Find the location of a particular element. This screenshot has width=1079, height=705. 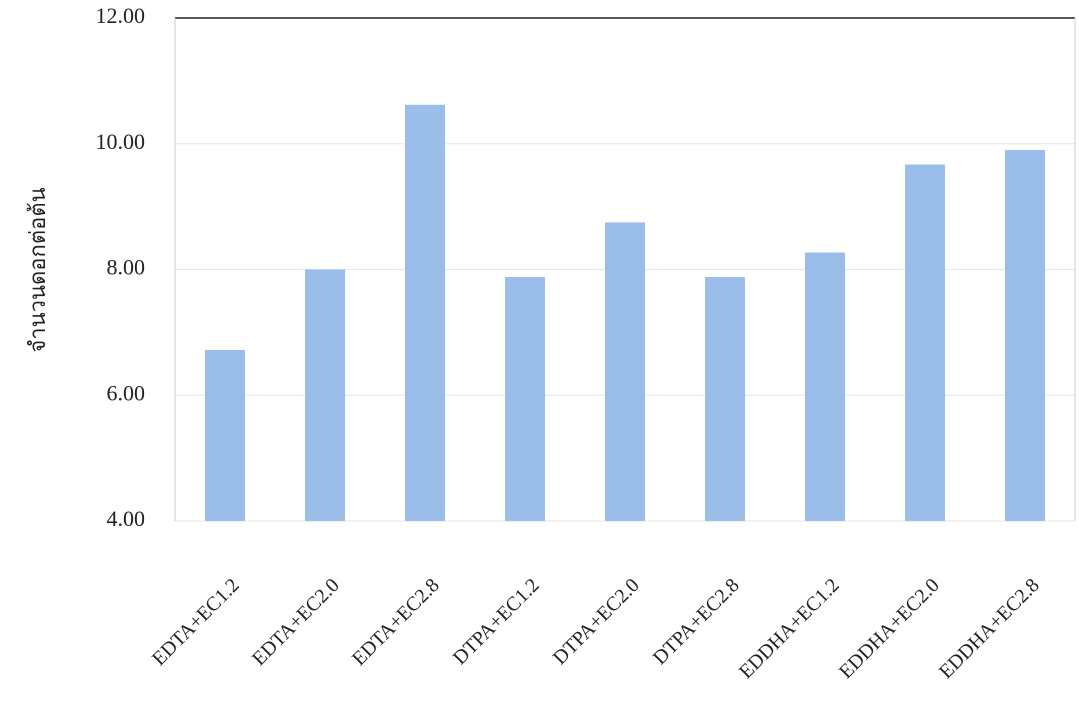

x-tick-label: EDTA+EC2.8 is located at coordinates (396, 622).